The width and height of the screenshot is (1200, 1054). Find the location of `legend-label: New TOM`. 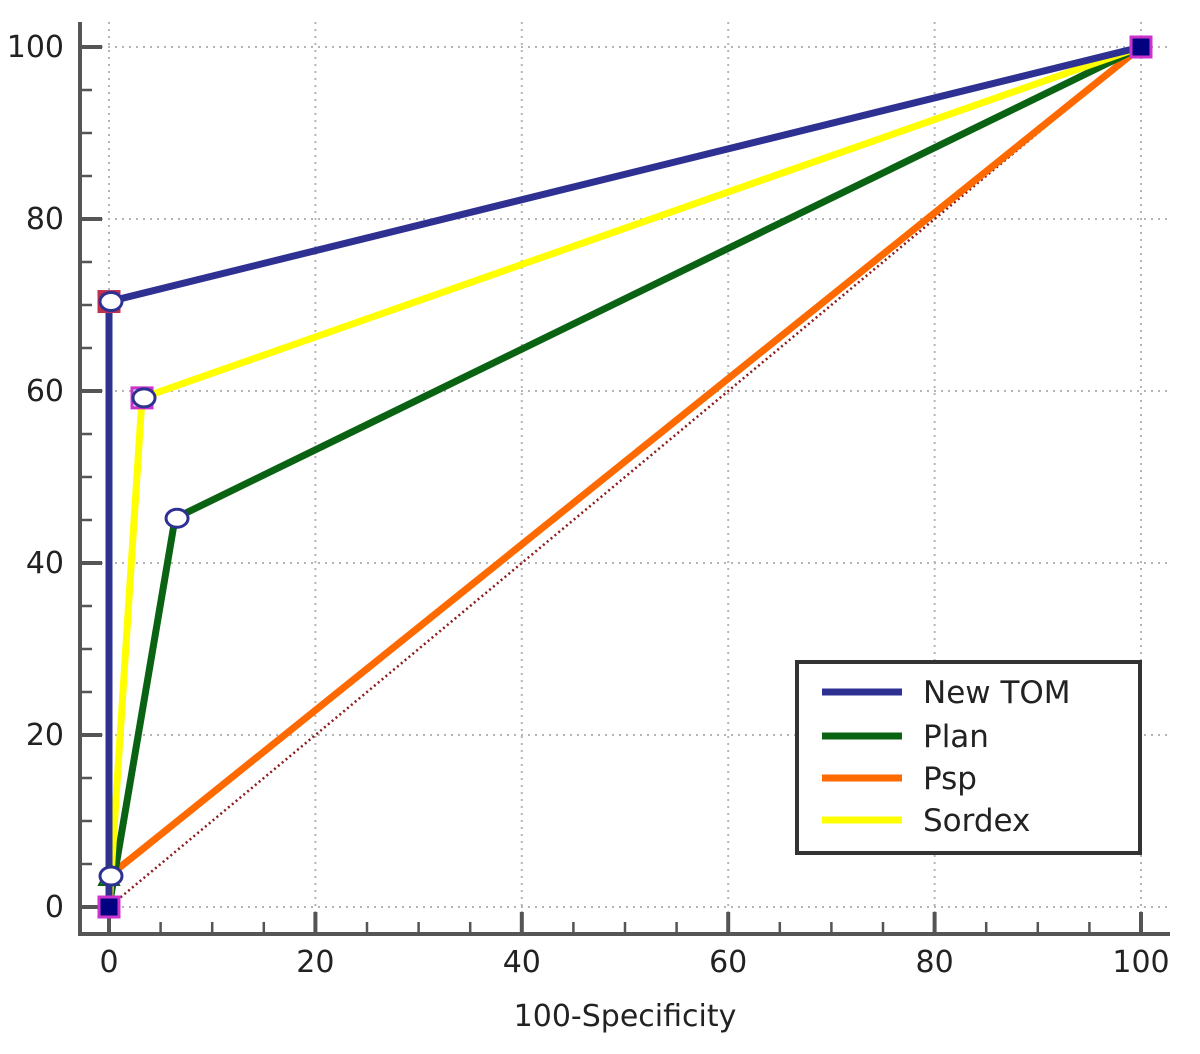

legend-label: New TOM is located at coordinates (997, 693).